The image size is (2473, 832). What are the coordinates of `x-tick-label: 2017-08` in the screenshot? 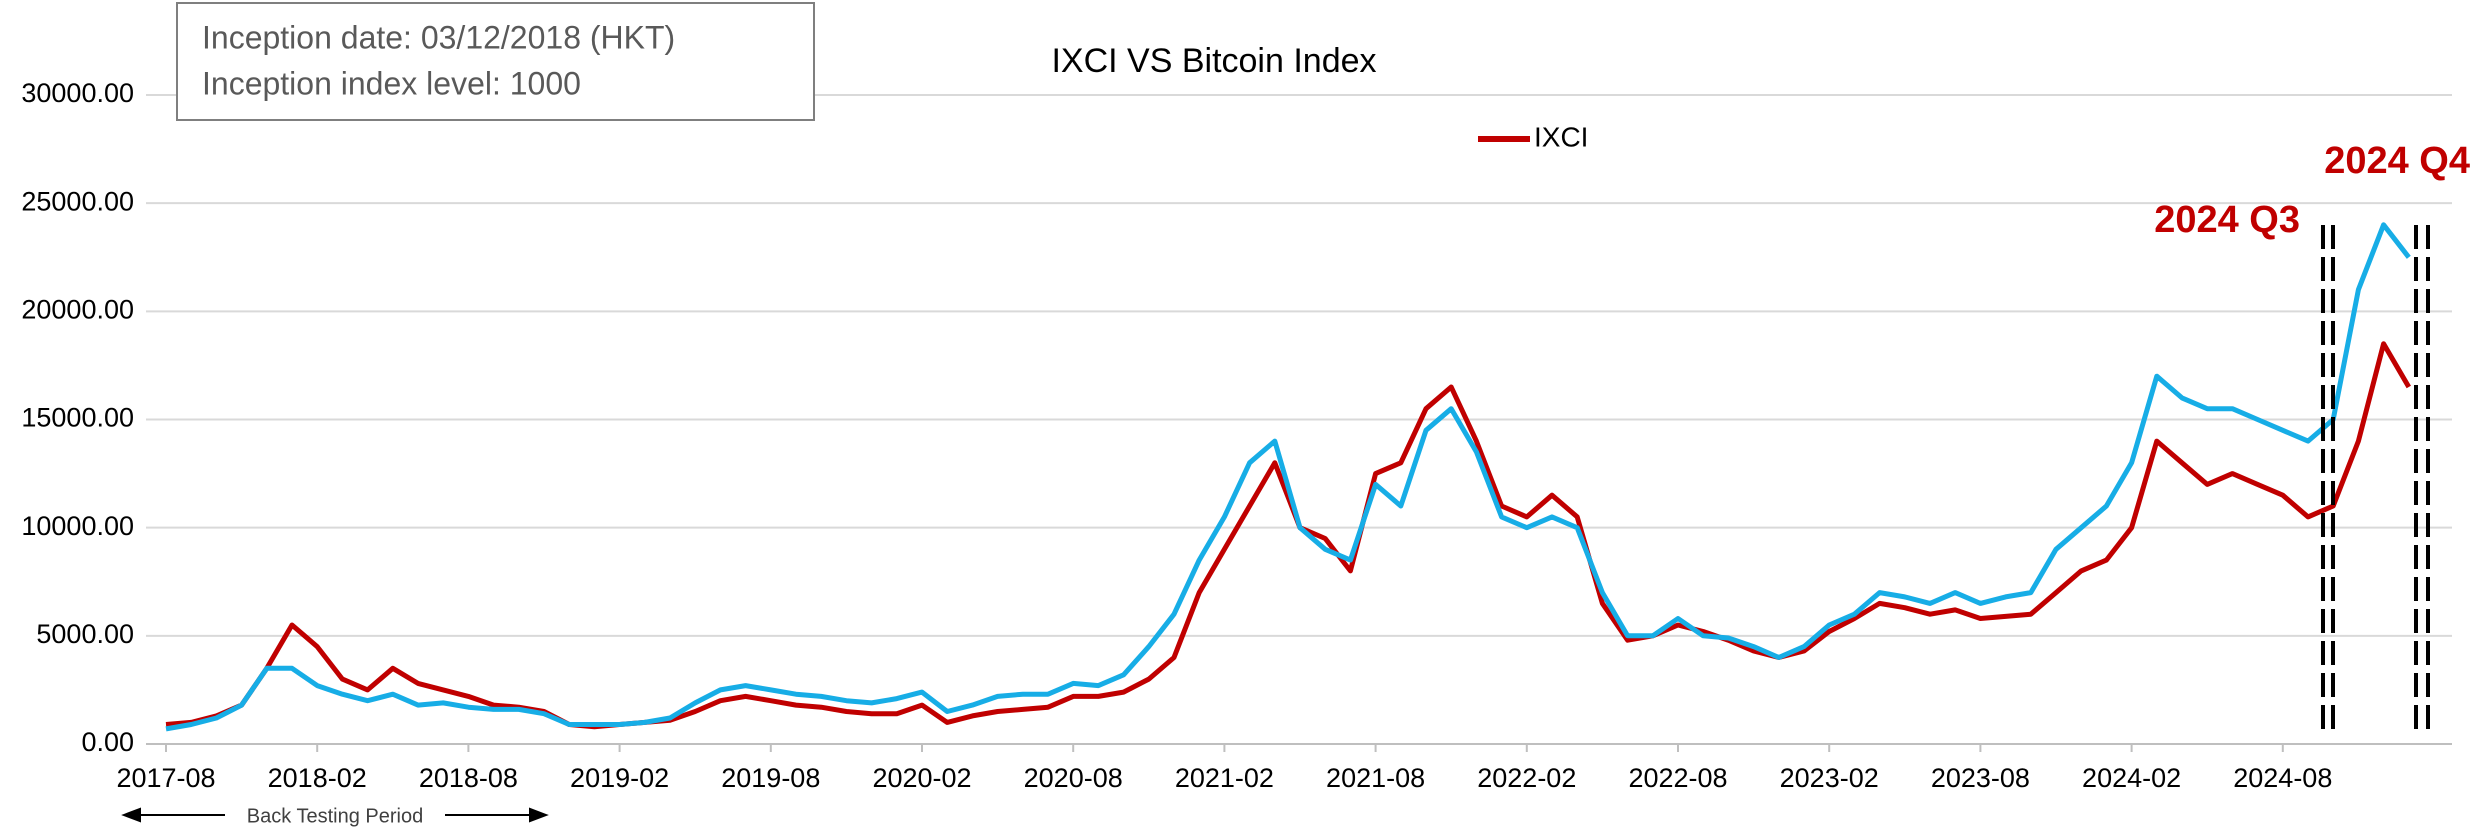 It's located at (165, 778).